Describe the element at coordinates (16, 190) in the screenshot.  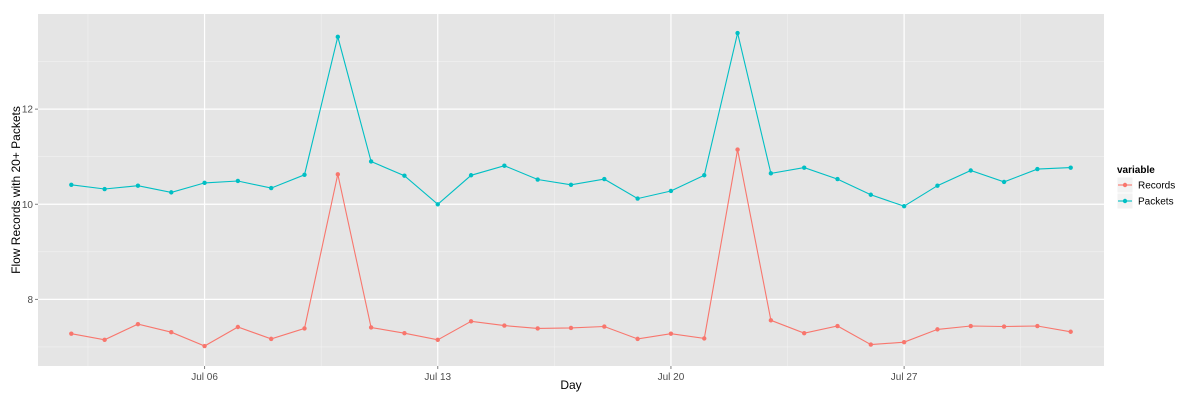
I see `y-axis-title: Flow Records with 20+ Packets` at that location.